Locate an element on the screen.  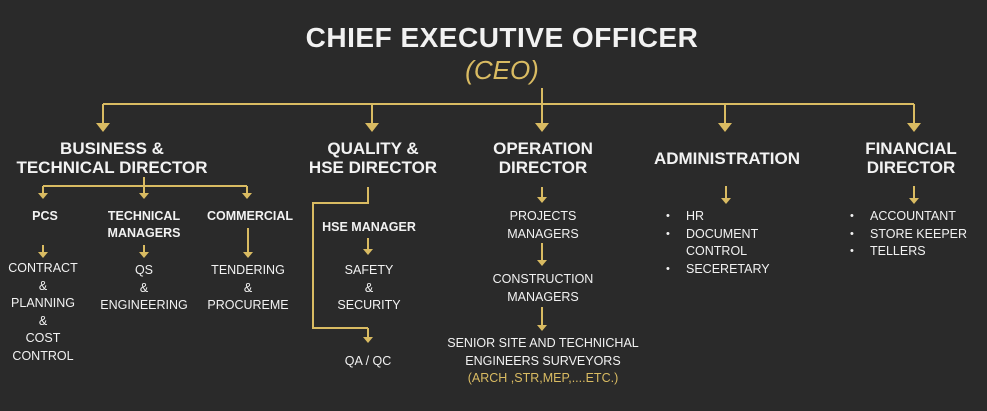
list-item: DOCUMENT CONTROL is located at coordinates (712, 243).